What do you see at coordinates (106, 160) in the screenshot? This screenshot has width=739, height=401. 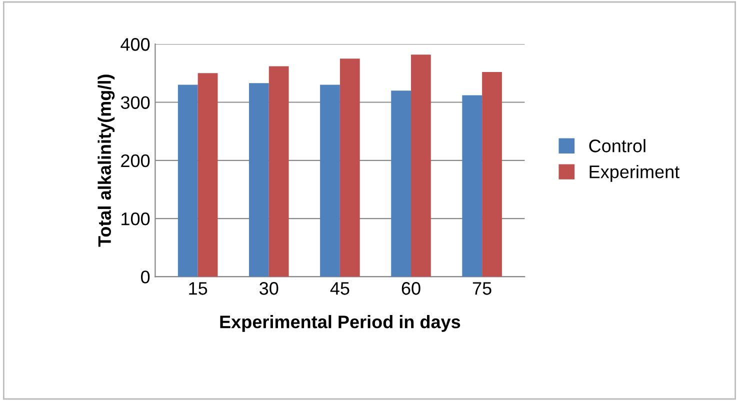 I see `y-axis-title: Total alkalinity(mg/l)` at bounding box center [106, 160].